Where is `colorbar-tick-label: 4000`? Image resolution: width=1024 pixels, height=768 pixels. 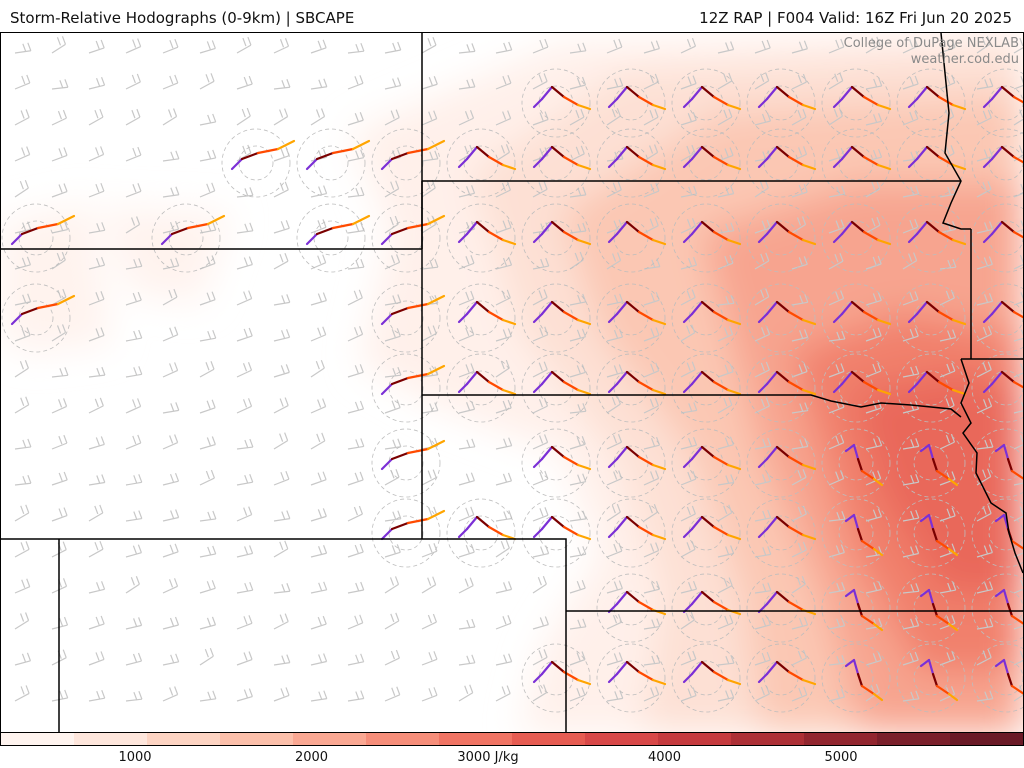 colorbar-tick-label: 4000 is located at coordinates (664, 757).